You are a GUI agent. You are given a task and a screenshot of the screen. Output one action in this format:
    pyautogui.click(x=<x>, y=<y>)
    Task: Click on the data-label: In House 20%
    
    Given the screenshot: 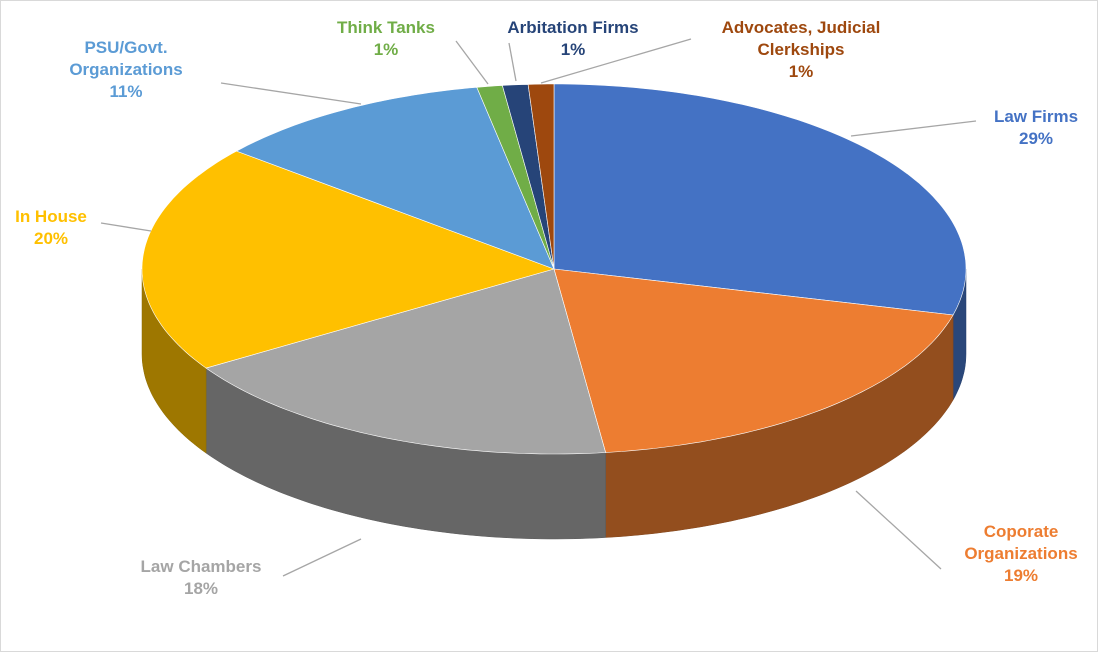 What is the action you would take?
    pyautogui.click(x=63, y=228)
    